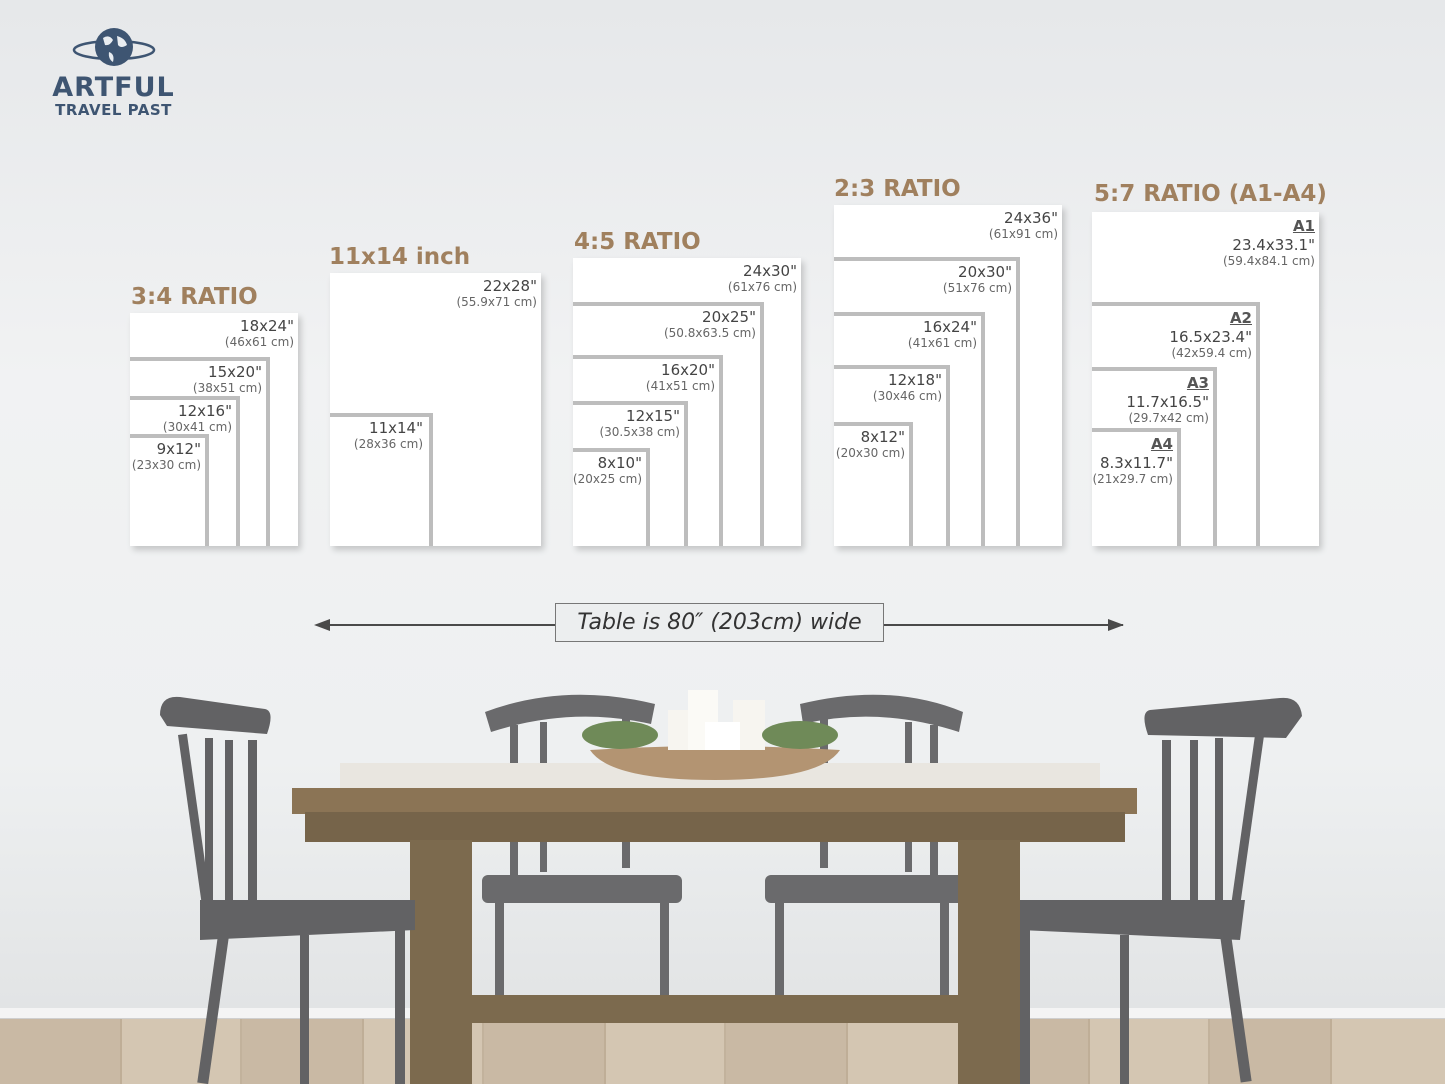 This screenshot has height=1084, width=1445. I want to click on size-label: 20x25" (50.8x63.5 cm), so click(710, 324).